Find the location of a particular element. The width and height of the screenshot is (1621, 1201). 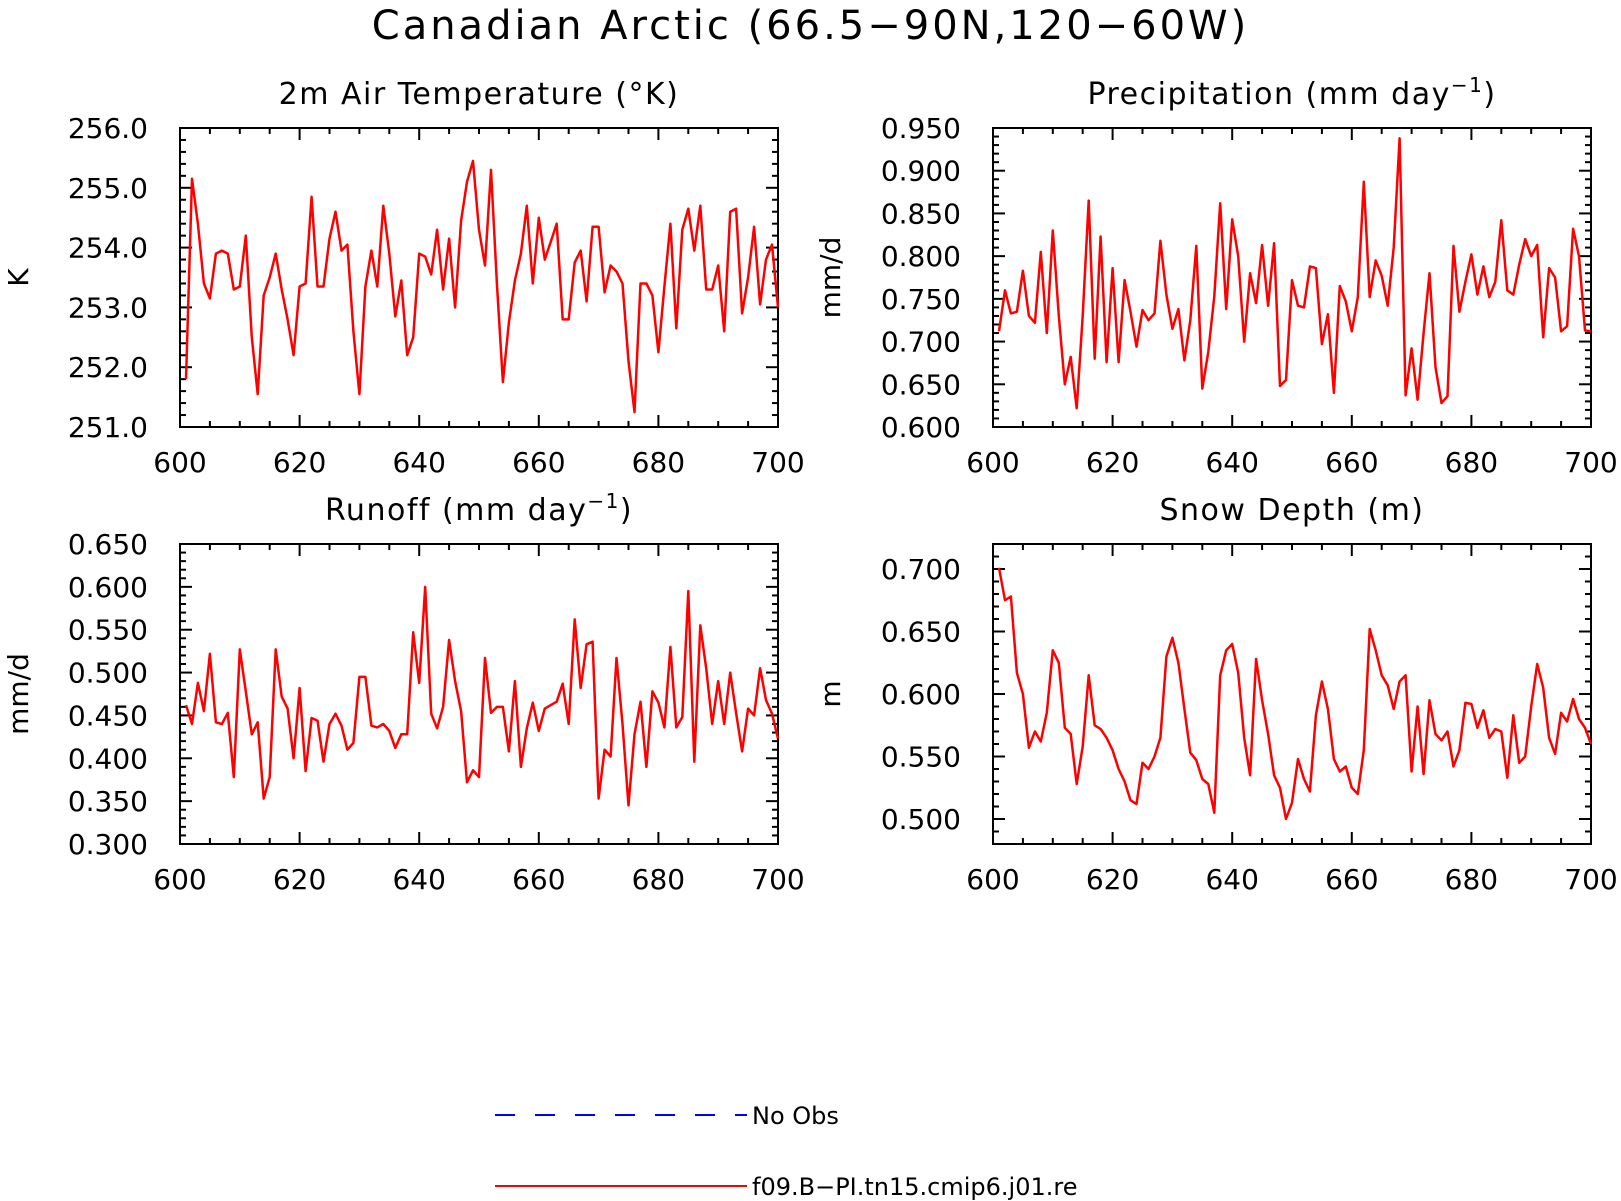

y-axis-label: m is located at coordinates (830, 693).